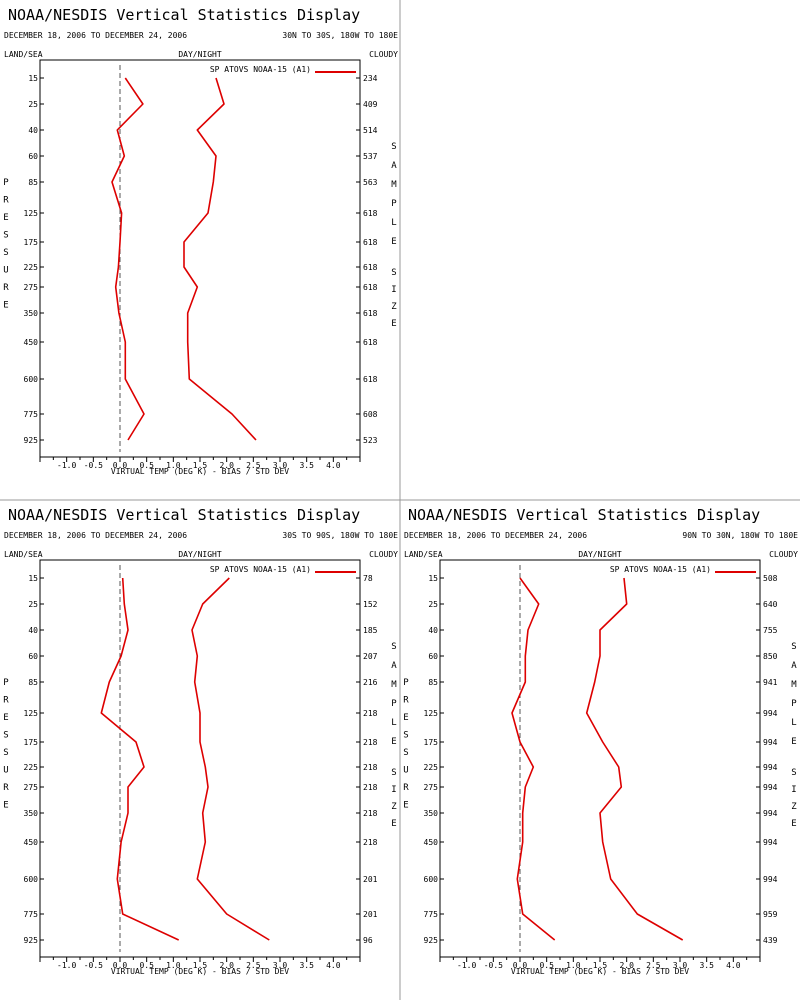 The image size is (800, 1000). What do you see at coordinates (770, 604) in the screenshot?
I see `sample-size-label: 640` at bounding box center [770, 604].